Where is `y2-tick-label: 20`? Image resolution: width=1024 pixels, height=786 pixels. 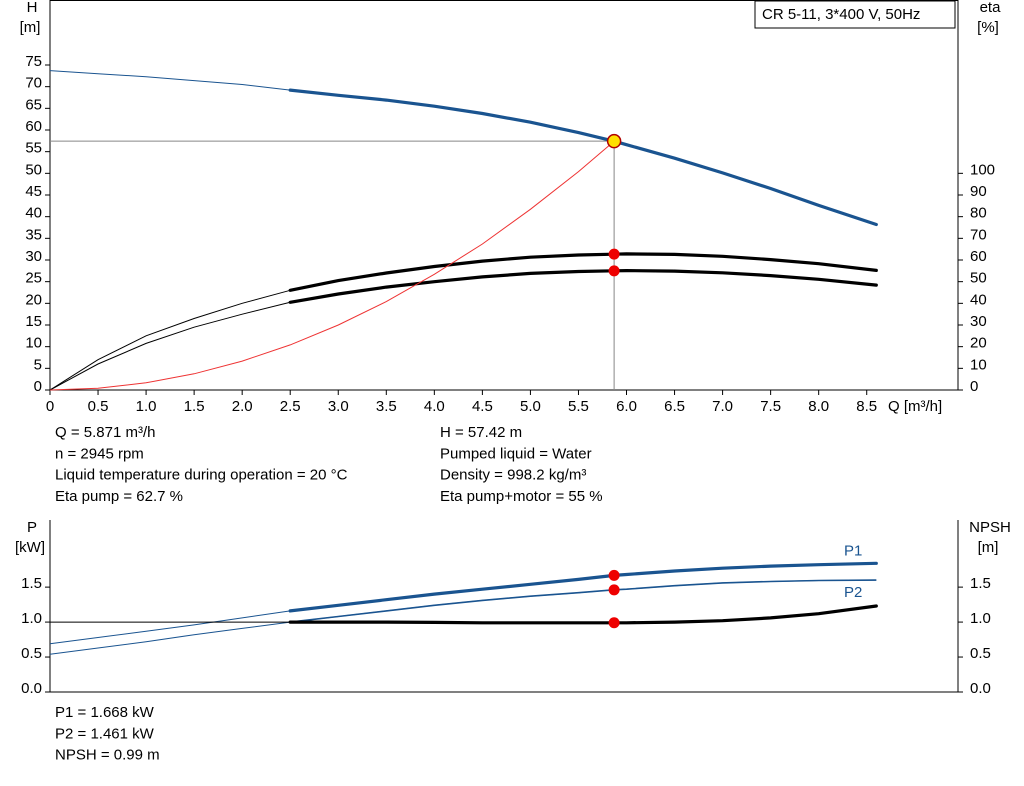 y2-tick-label: 20 is located at coordinates (978, 343).